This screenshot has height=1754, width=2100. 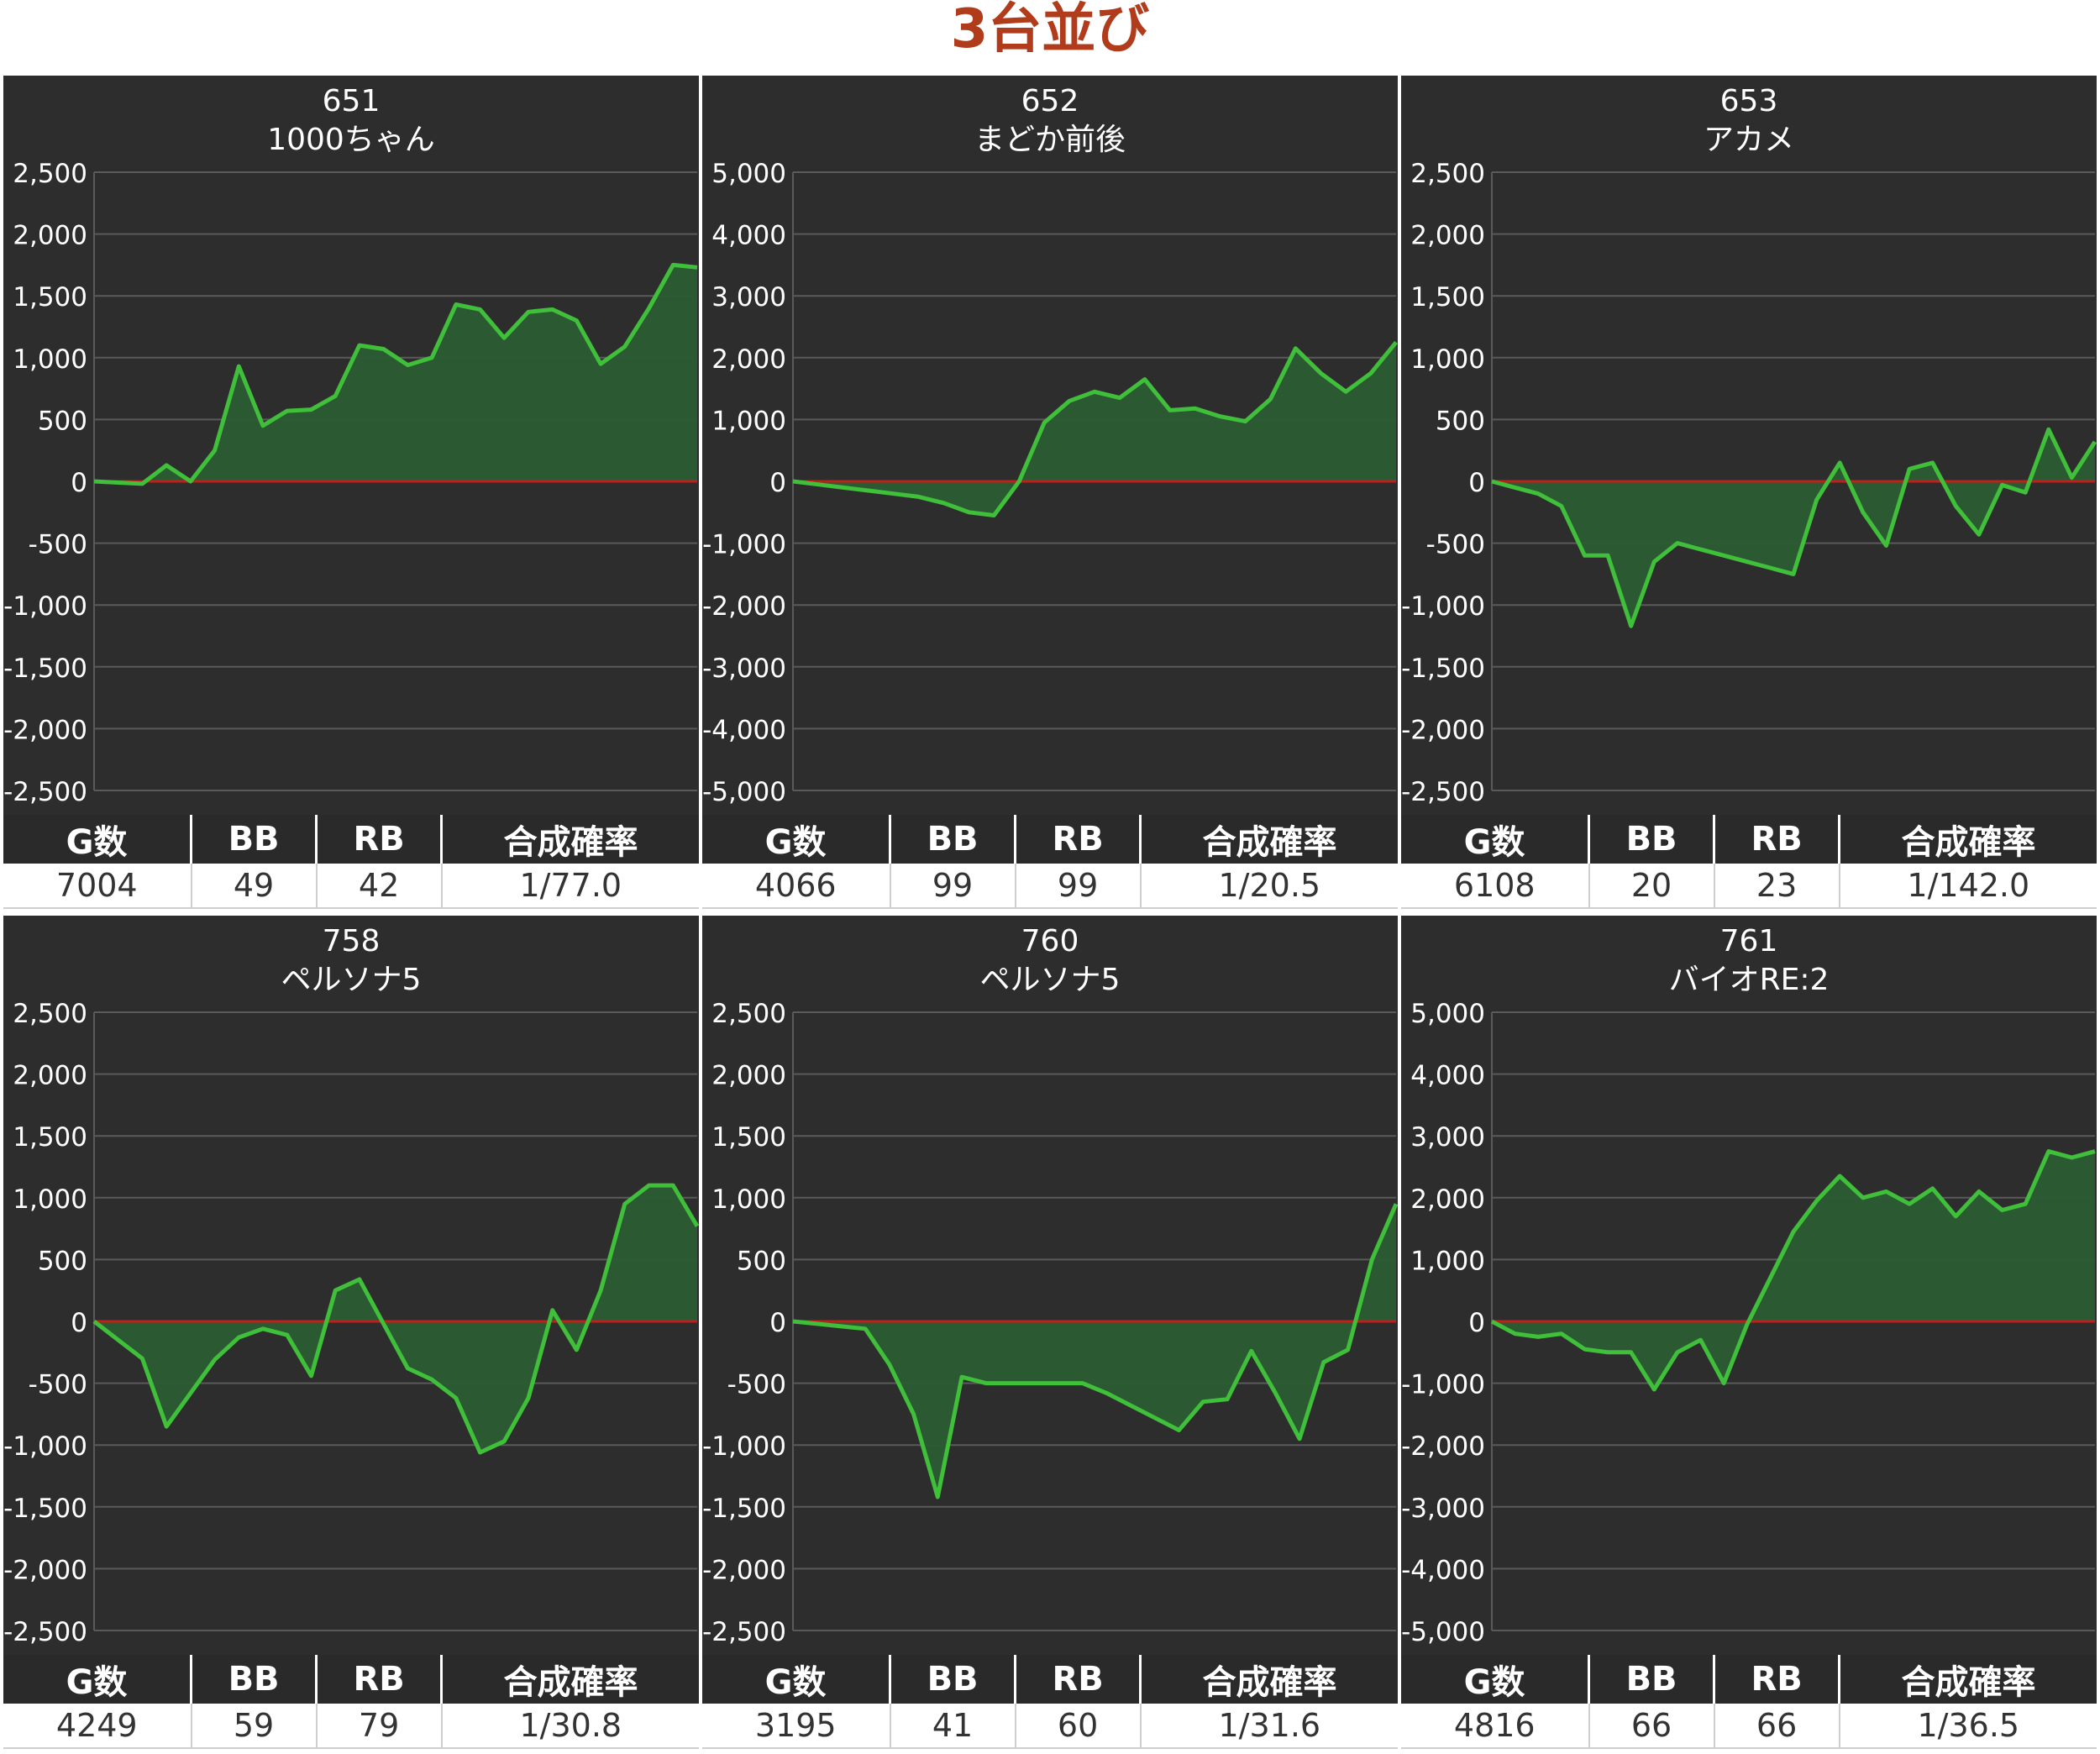 I want to click on games-value: 6108, so click(x=1495, y=886).